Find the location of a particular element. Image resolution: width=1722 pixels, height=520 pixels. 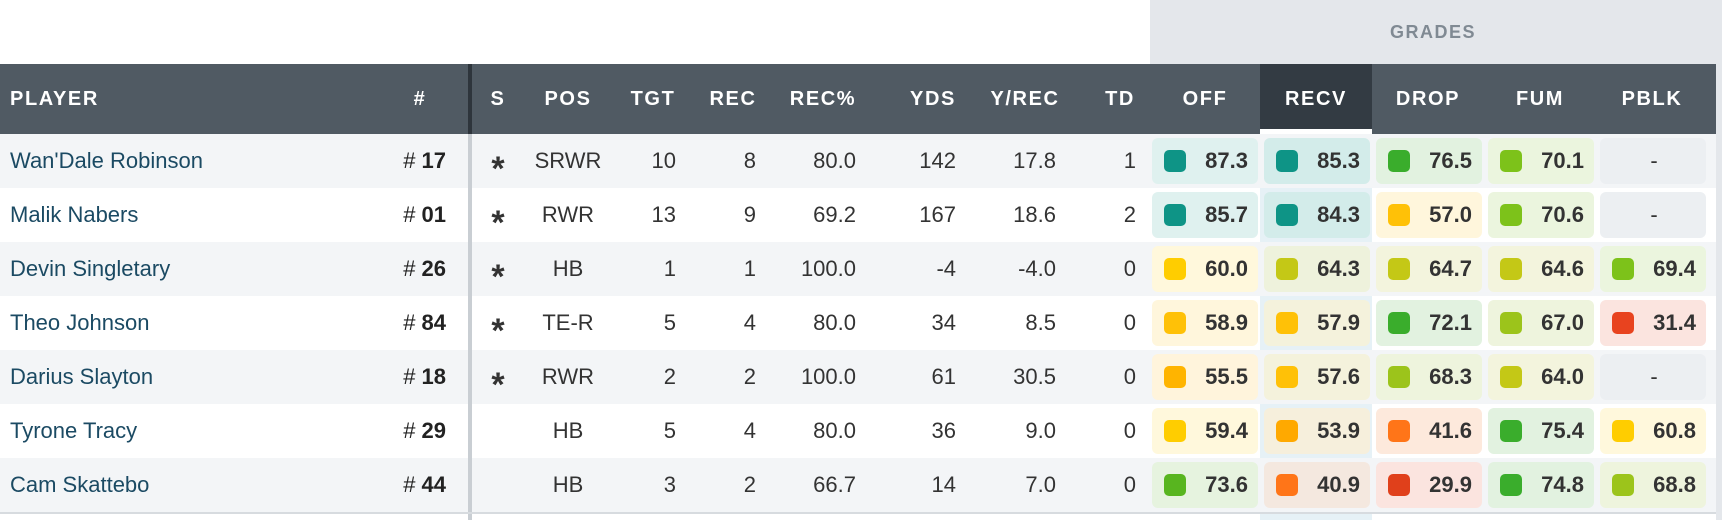

col-header-pos: POS is located at coordinates (568, 98).